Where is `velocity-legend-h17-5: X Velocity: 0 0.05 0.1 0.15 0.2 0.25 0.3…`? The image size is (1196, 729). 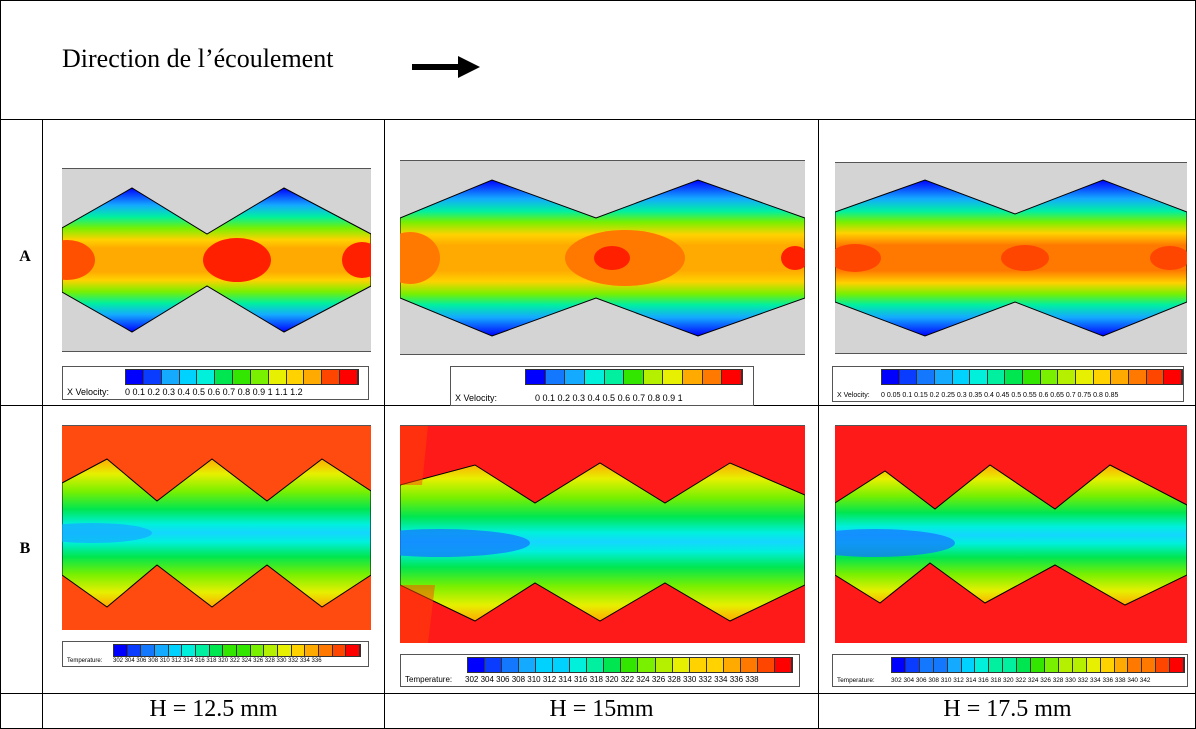
velocity-legend-h17-5: X Velocity: 0 0.05 0.1 0.15 0.2 0.25 0.3… is located at coordinates (1008, 384).